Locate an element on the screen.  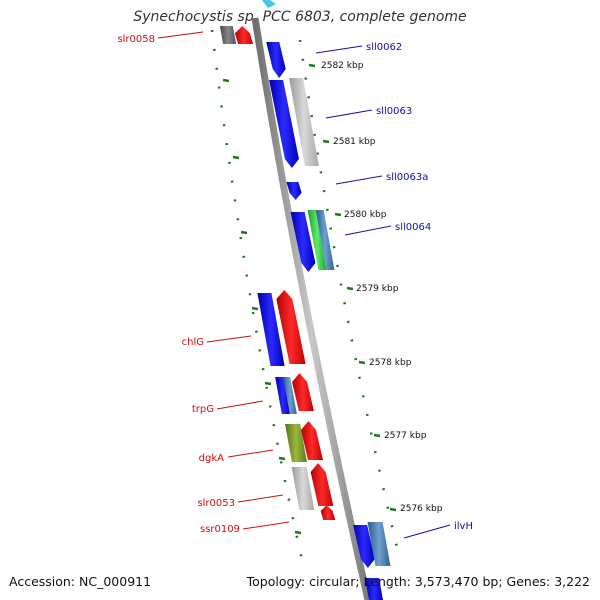
kbp-label: 2579 kbp is located at coordinates (377, 289).